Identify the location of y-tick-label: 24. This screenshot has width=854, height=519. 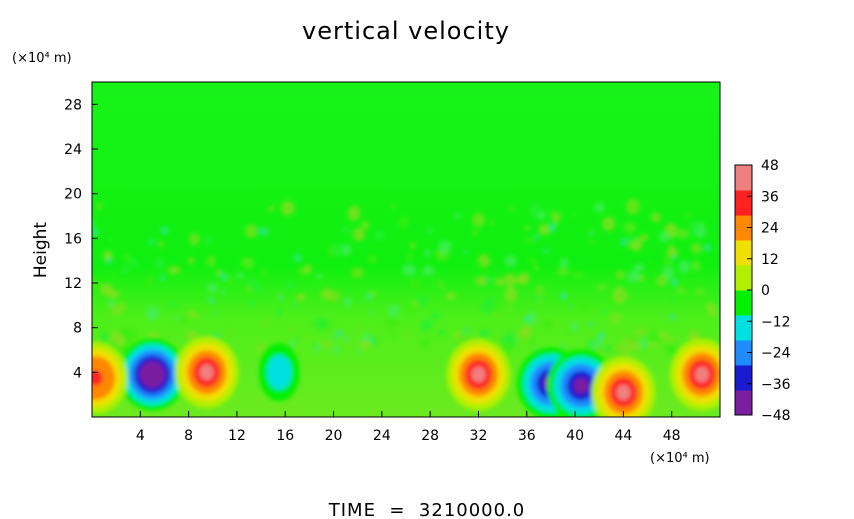
(73, 150).